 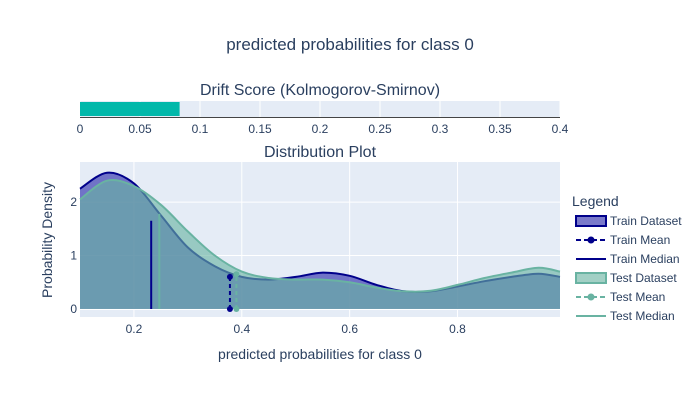 What do you see at coordinates (241, 329) in the screenshot?
I see `x-tick-label: 0.4` at bounding box center [241, 329].